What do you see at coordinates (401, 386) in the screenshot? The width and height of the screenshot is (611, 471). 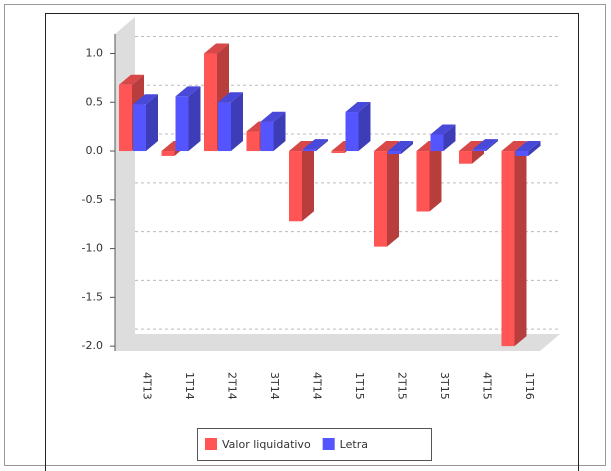 I see `x-tick-label: 2T15` at bounding box center [401, 386].